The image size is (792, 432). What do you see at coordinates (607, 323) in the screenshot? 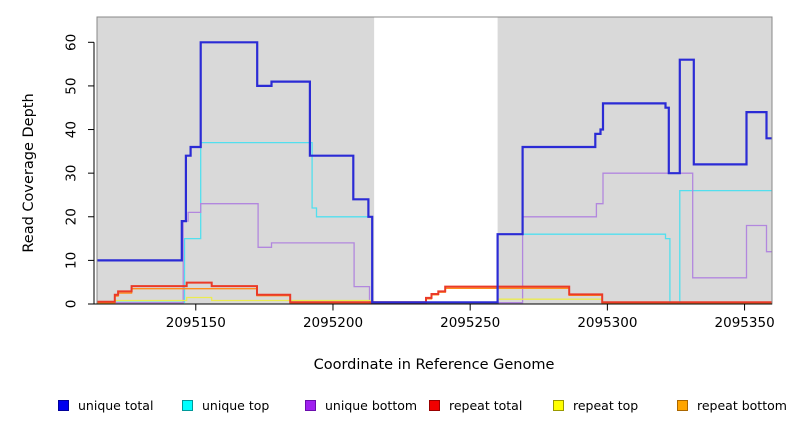
I see `x-tick-2095300: 2095300` at bounding box center [607, 323].